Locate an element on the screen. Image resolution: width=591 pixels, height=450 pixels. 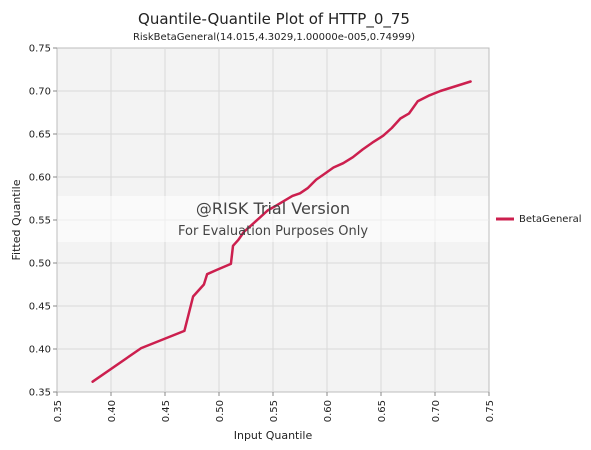
x-tick-label: 0.45 is located at coordinates (166, 411).